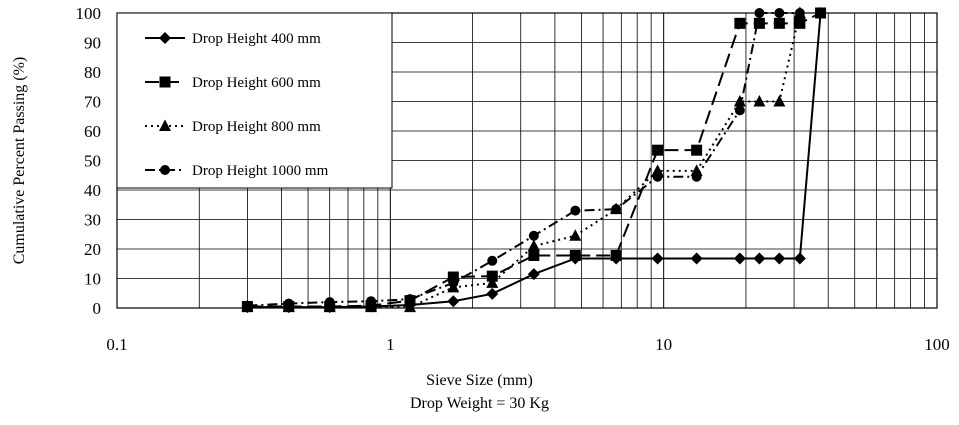 This screenshot has height=425, width=959. What do you see at coordinates (92, 102) in the screenshot?
I see `y-tick-label: 70` at bounding box center [92, 102].